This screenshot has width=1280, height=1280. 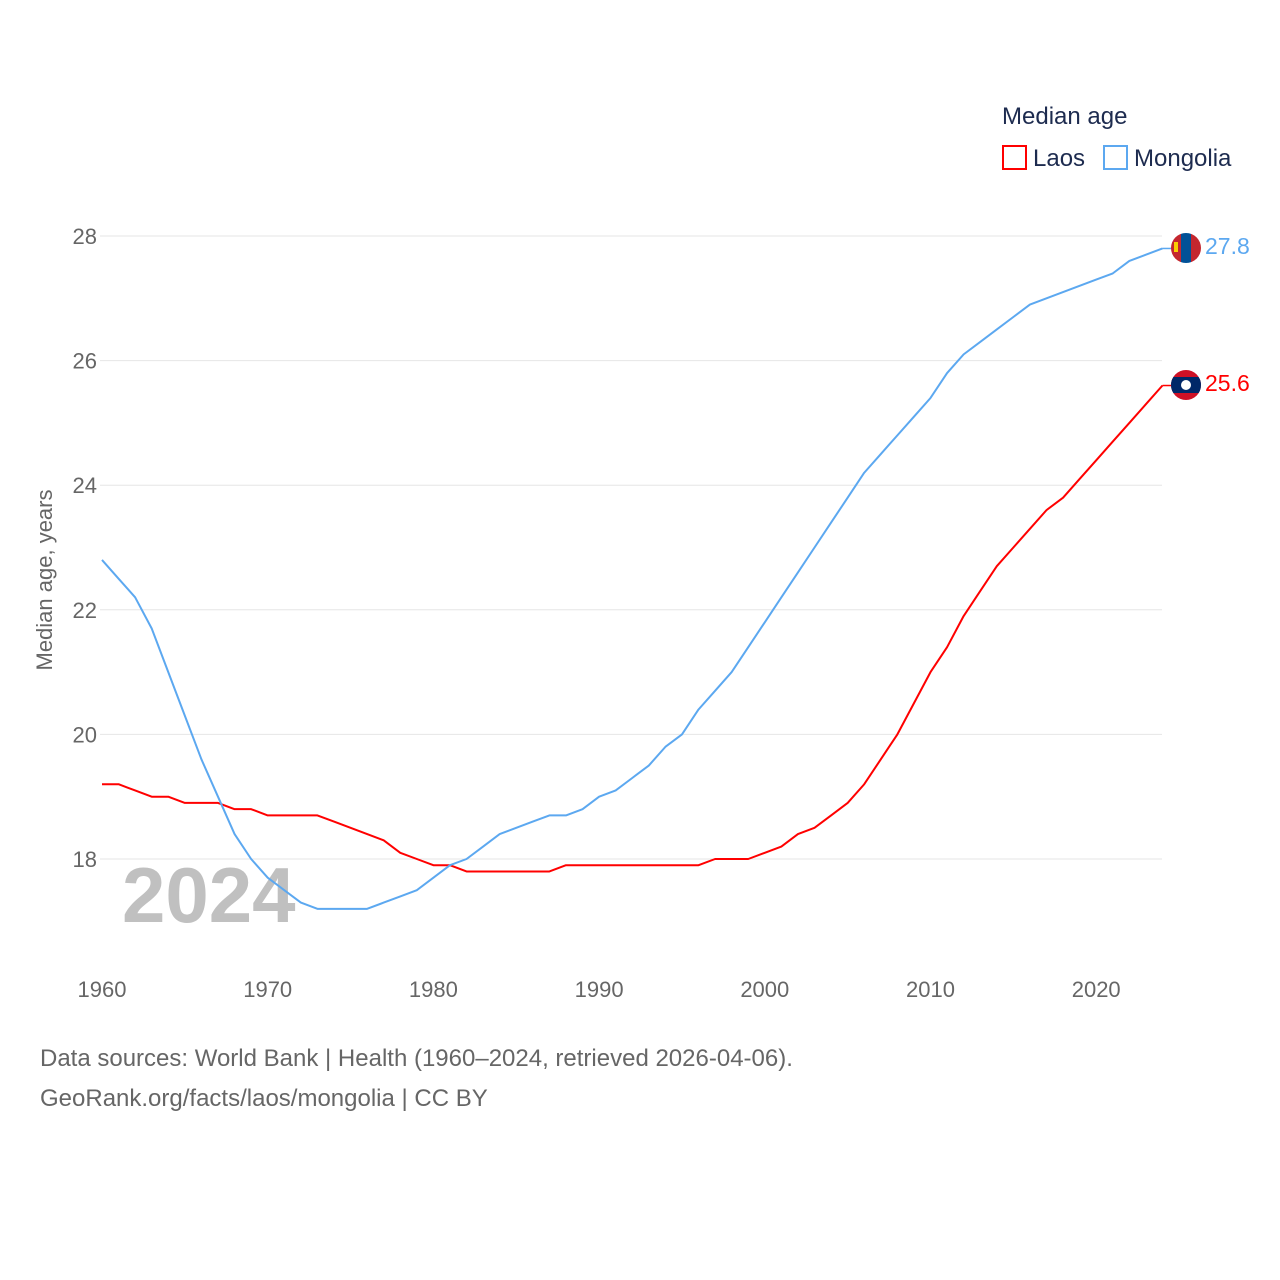 I want to click on legend-label-laos: Laos, so click(x=1059, y=158).